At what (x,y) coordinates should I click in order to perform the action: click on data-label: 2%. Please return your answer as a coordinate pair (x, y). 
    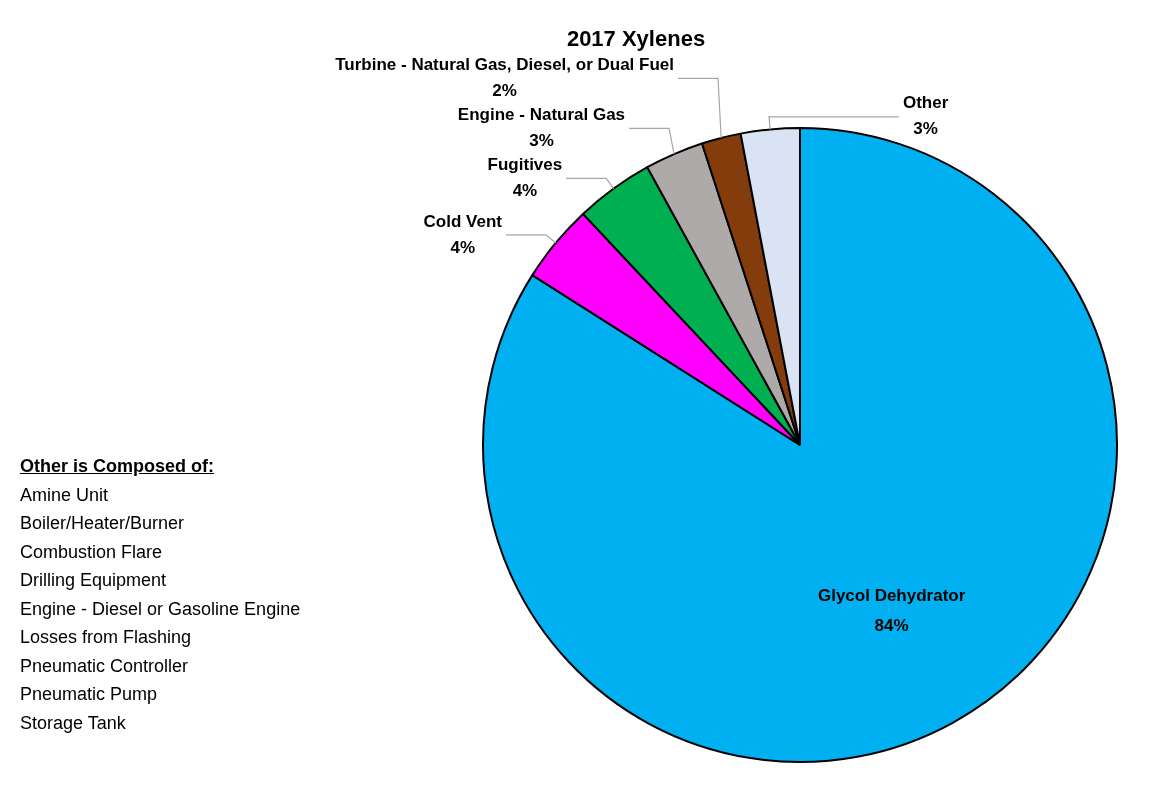
    Looking at the image, I should click on (504, 90).